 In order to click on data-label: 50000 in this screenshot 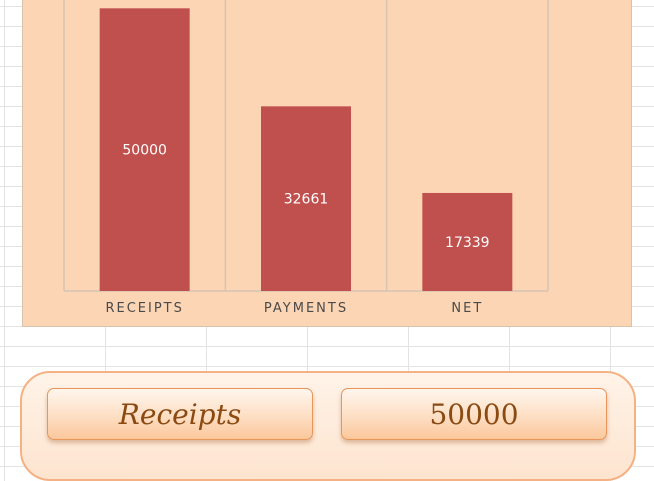, I will do `click(144, 151)`.